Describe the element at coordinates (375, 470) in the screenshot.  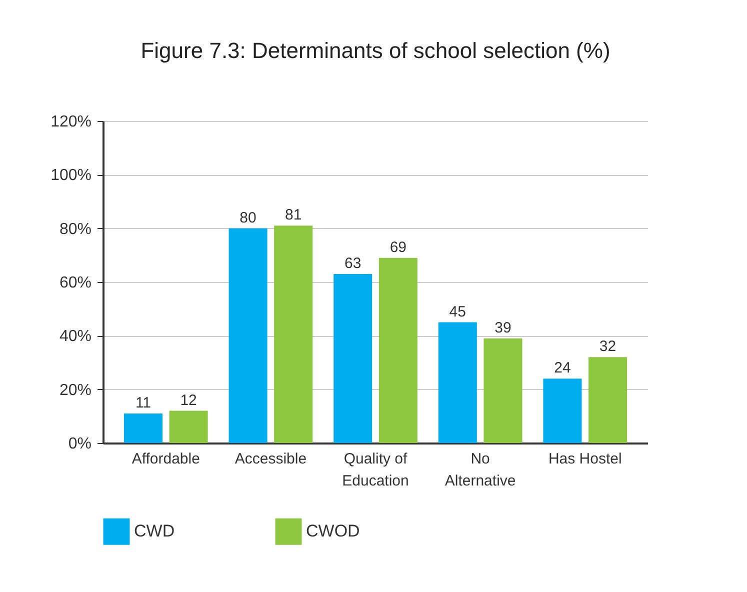
I see `x-tick-label: Quality of Education` at that location.